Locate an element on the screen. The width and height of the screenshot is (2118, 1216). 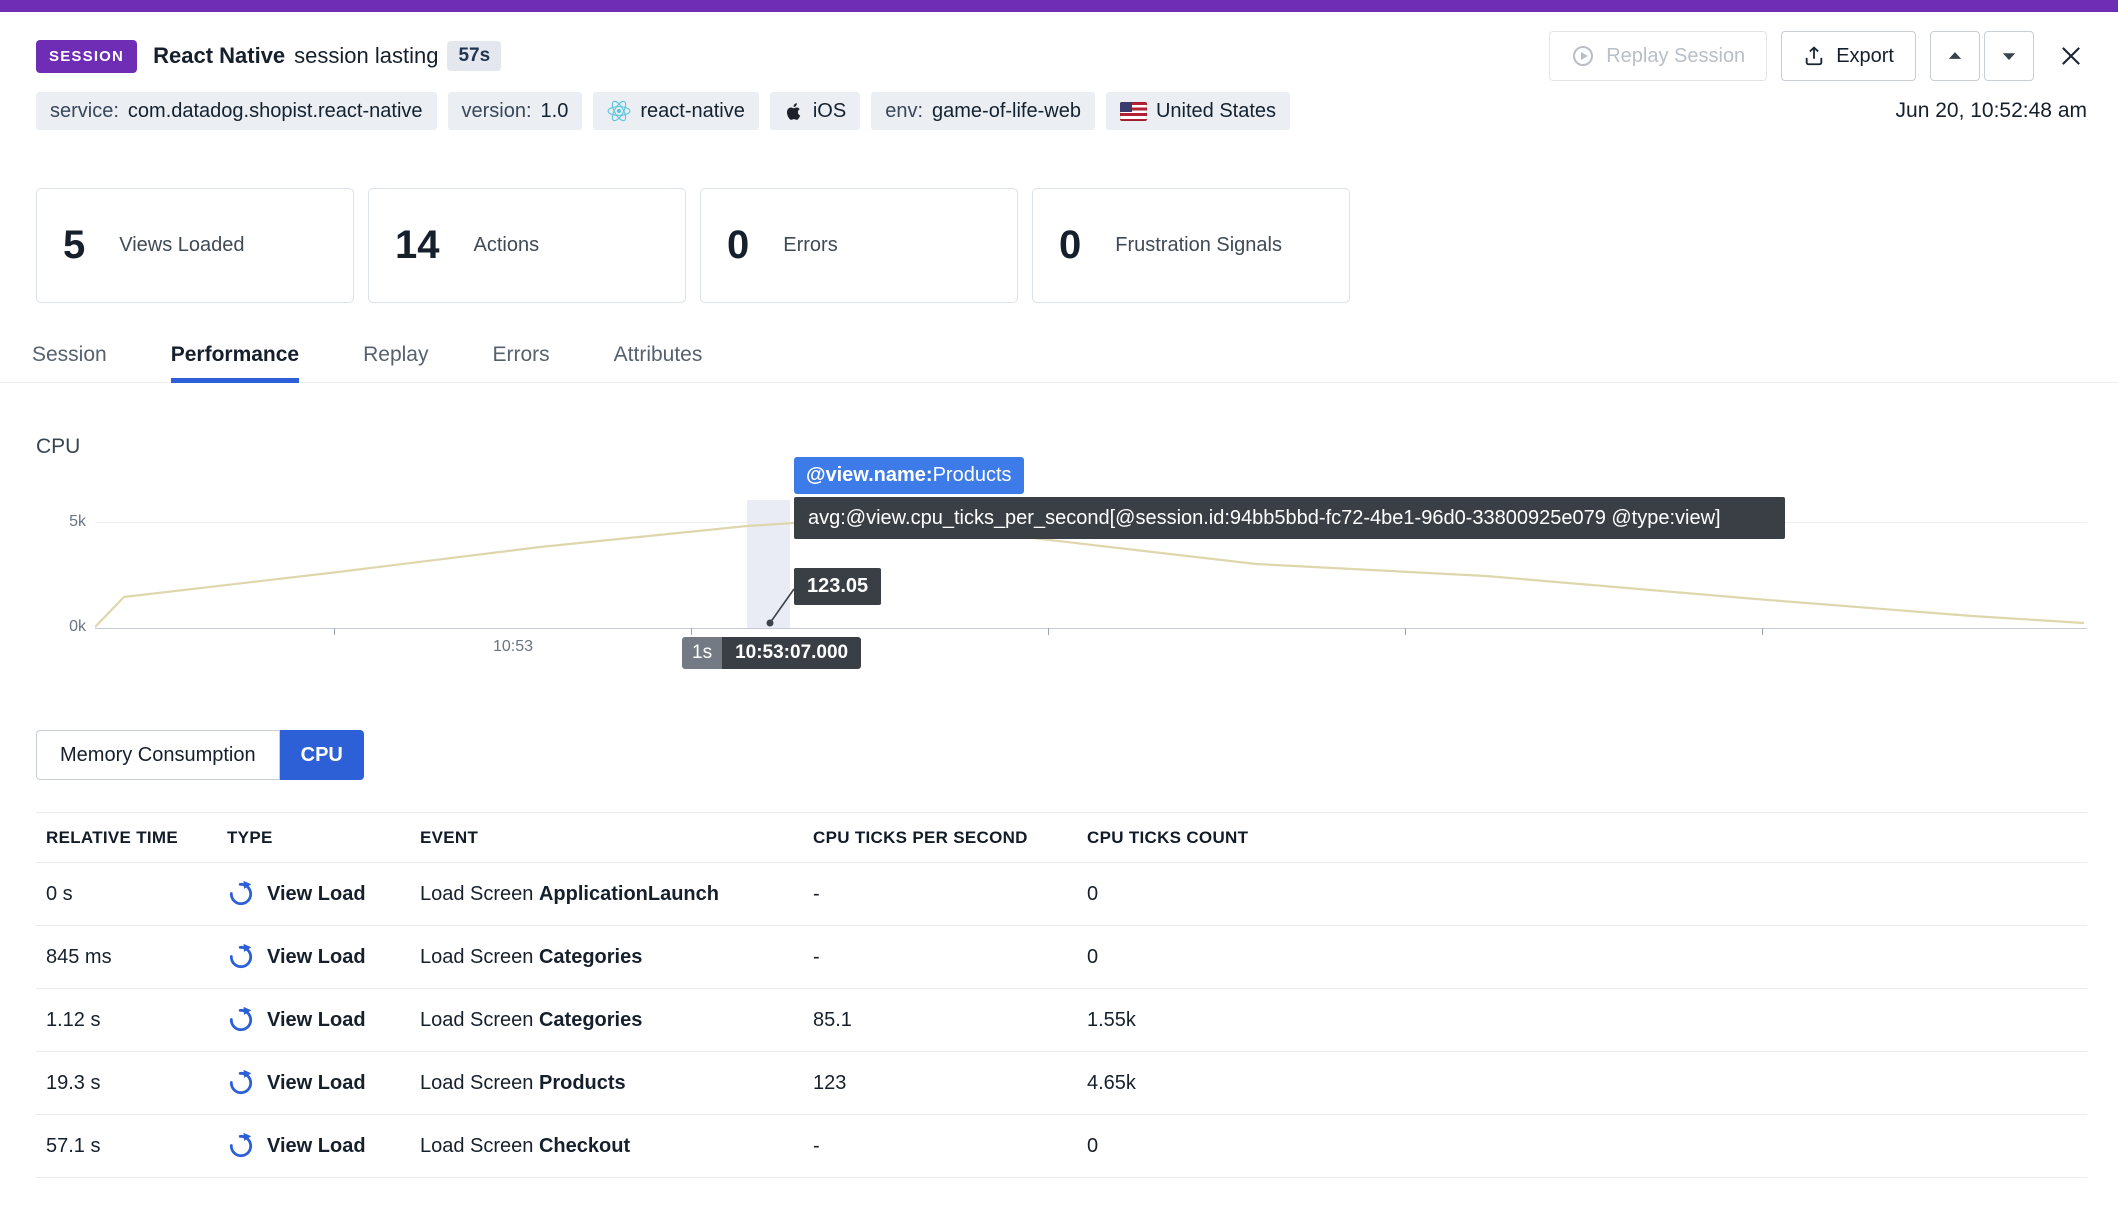
header-actions: Replay Session Export is located at coordinates (1821, 56).